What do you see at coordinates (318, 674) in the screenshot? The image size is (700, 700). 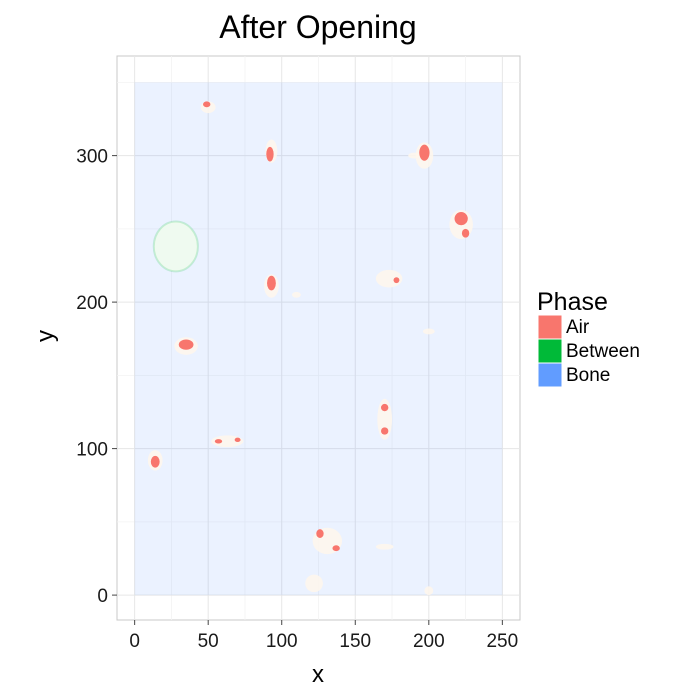 I see `x-axis-title: x` at bounding box center [318, 674].